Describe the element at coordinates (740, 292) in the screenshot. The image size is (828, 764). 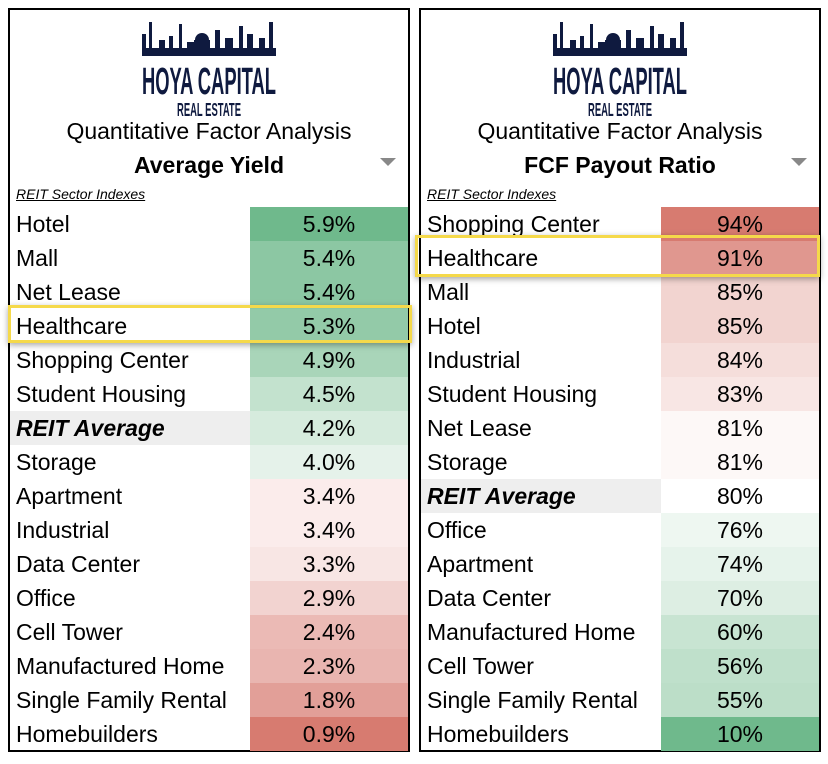
I see `sector-value: 85%` at that location.